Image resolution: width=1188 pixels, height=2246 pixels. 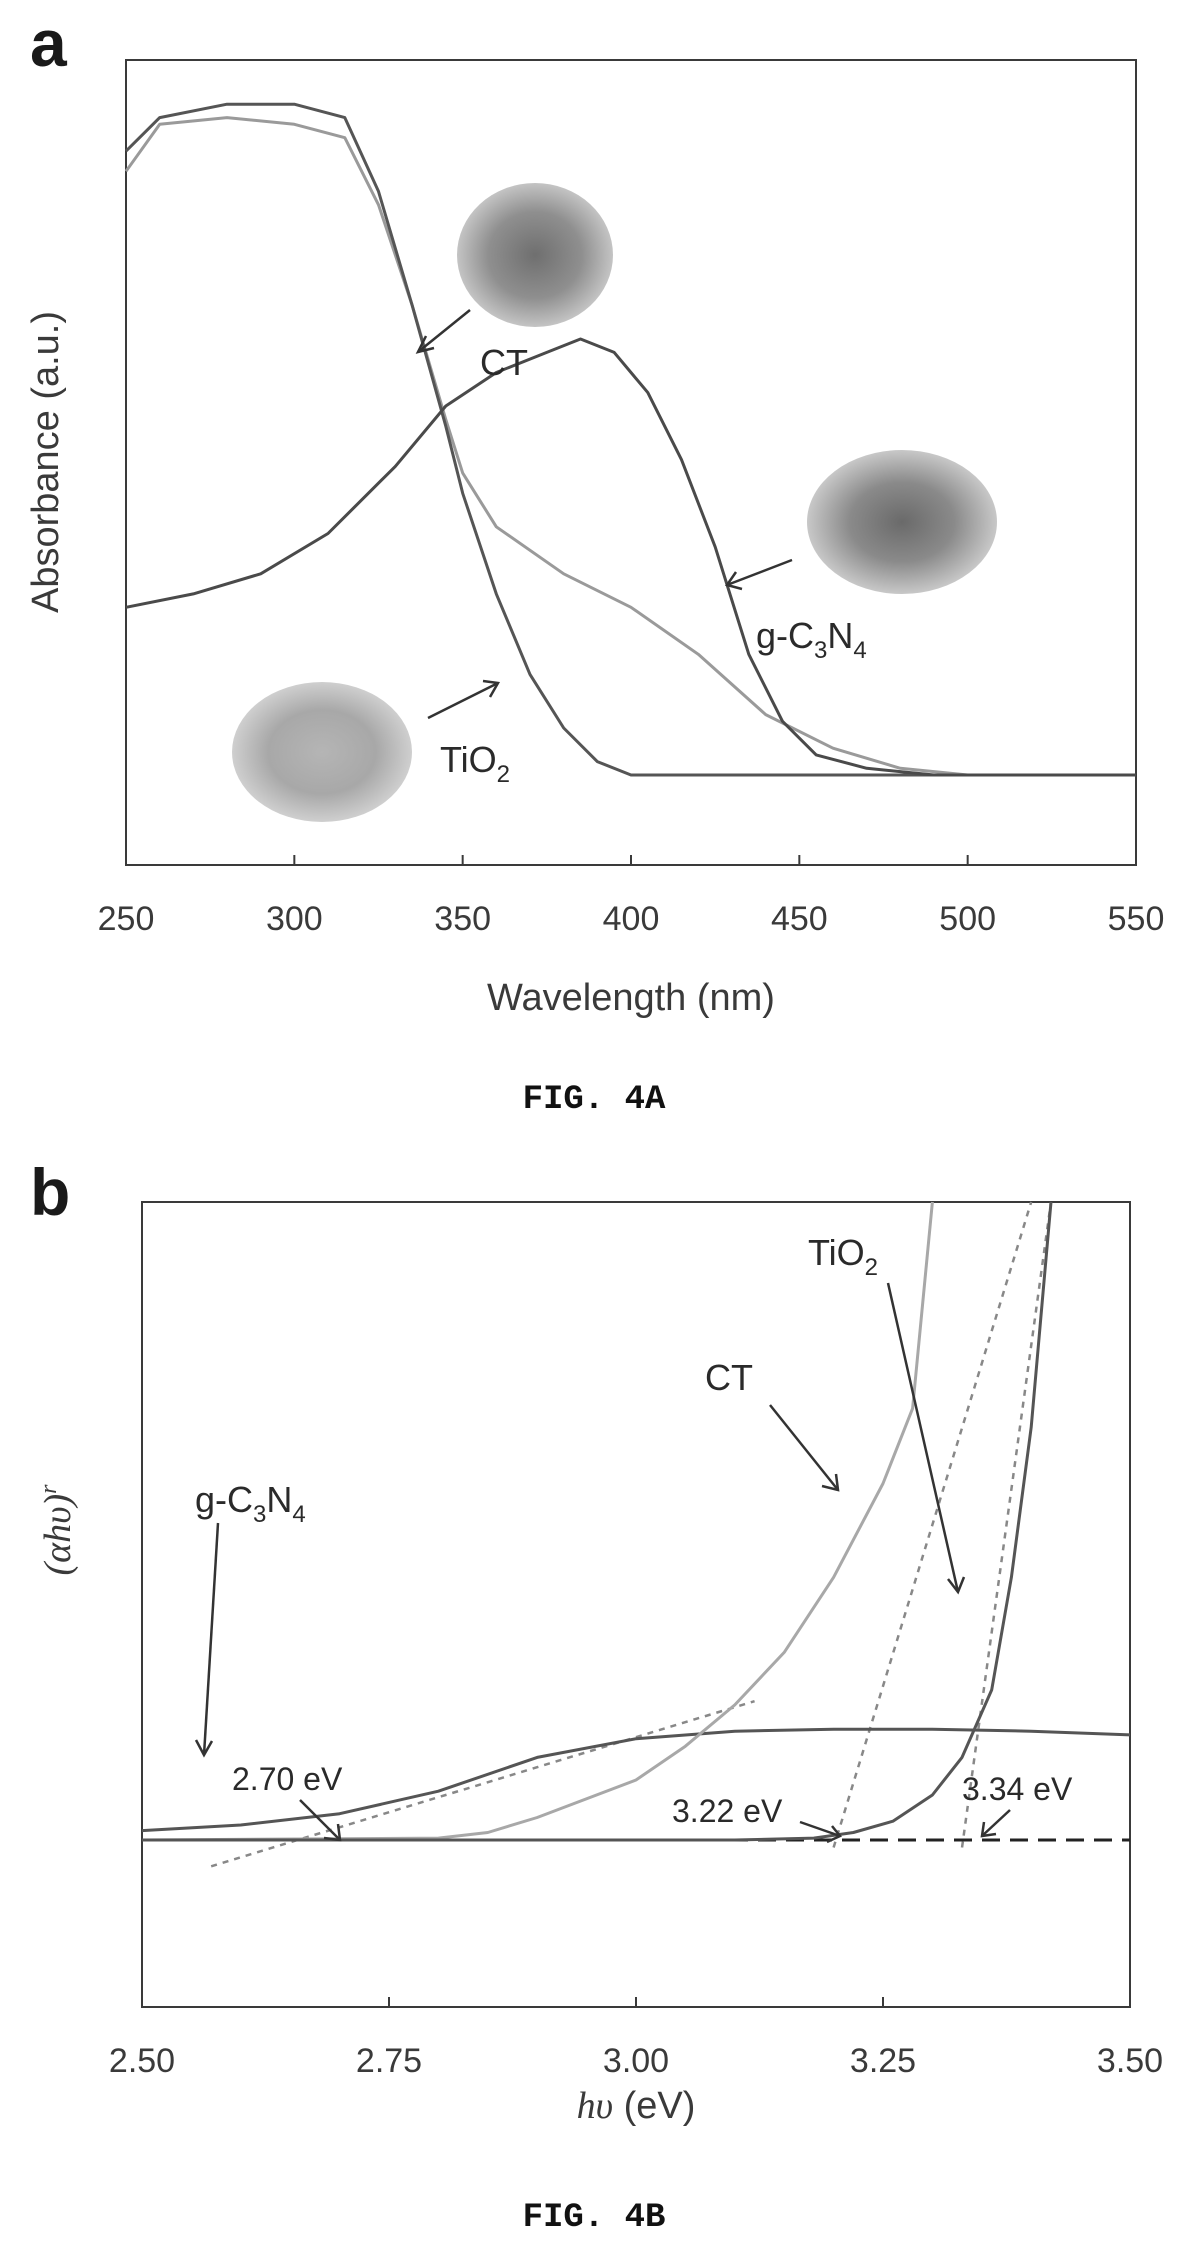 I want to click on panel-a-tick-label: 500, so click(x=967, y=919).